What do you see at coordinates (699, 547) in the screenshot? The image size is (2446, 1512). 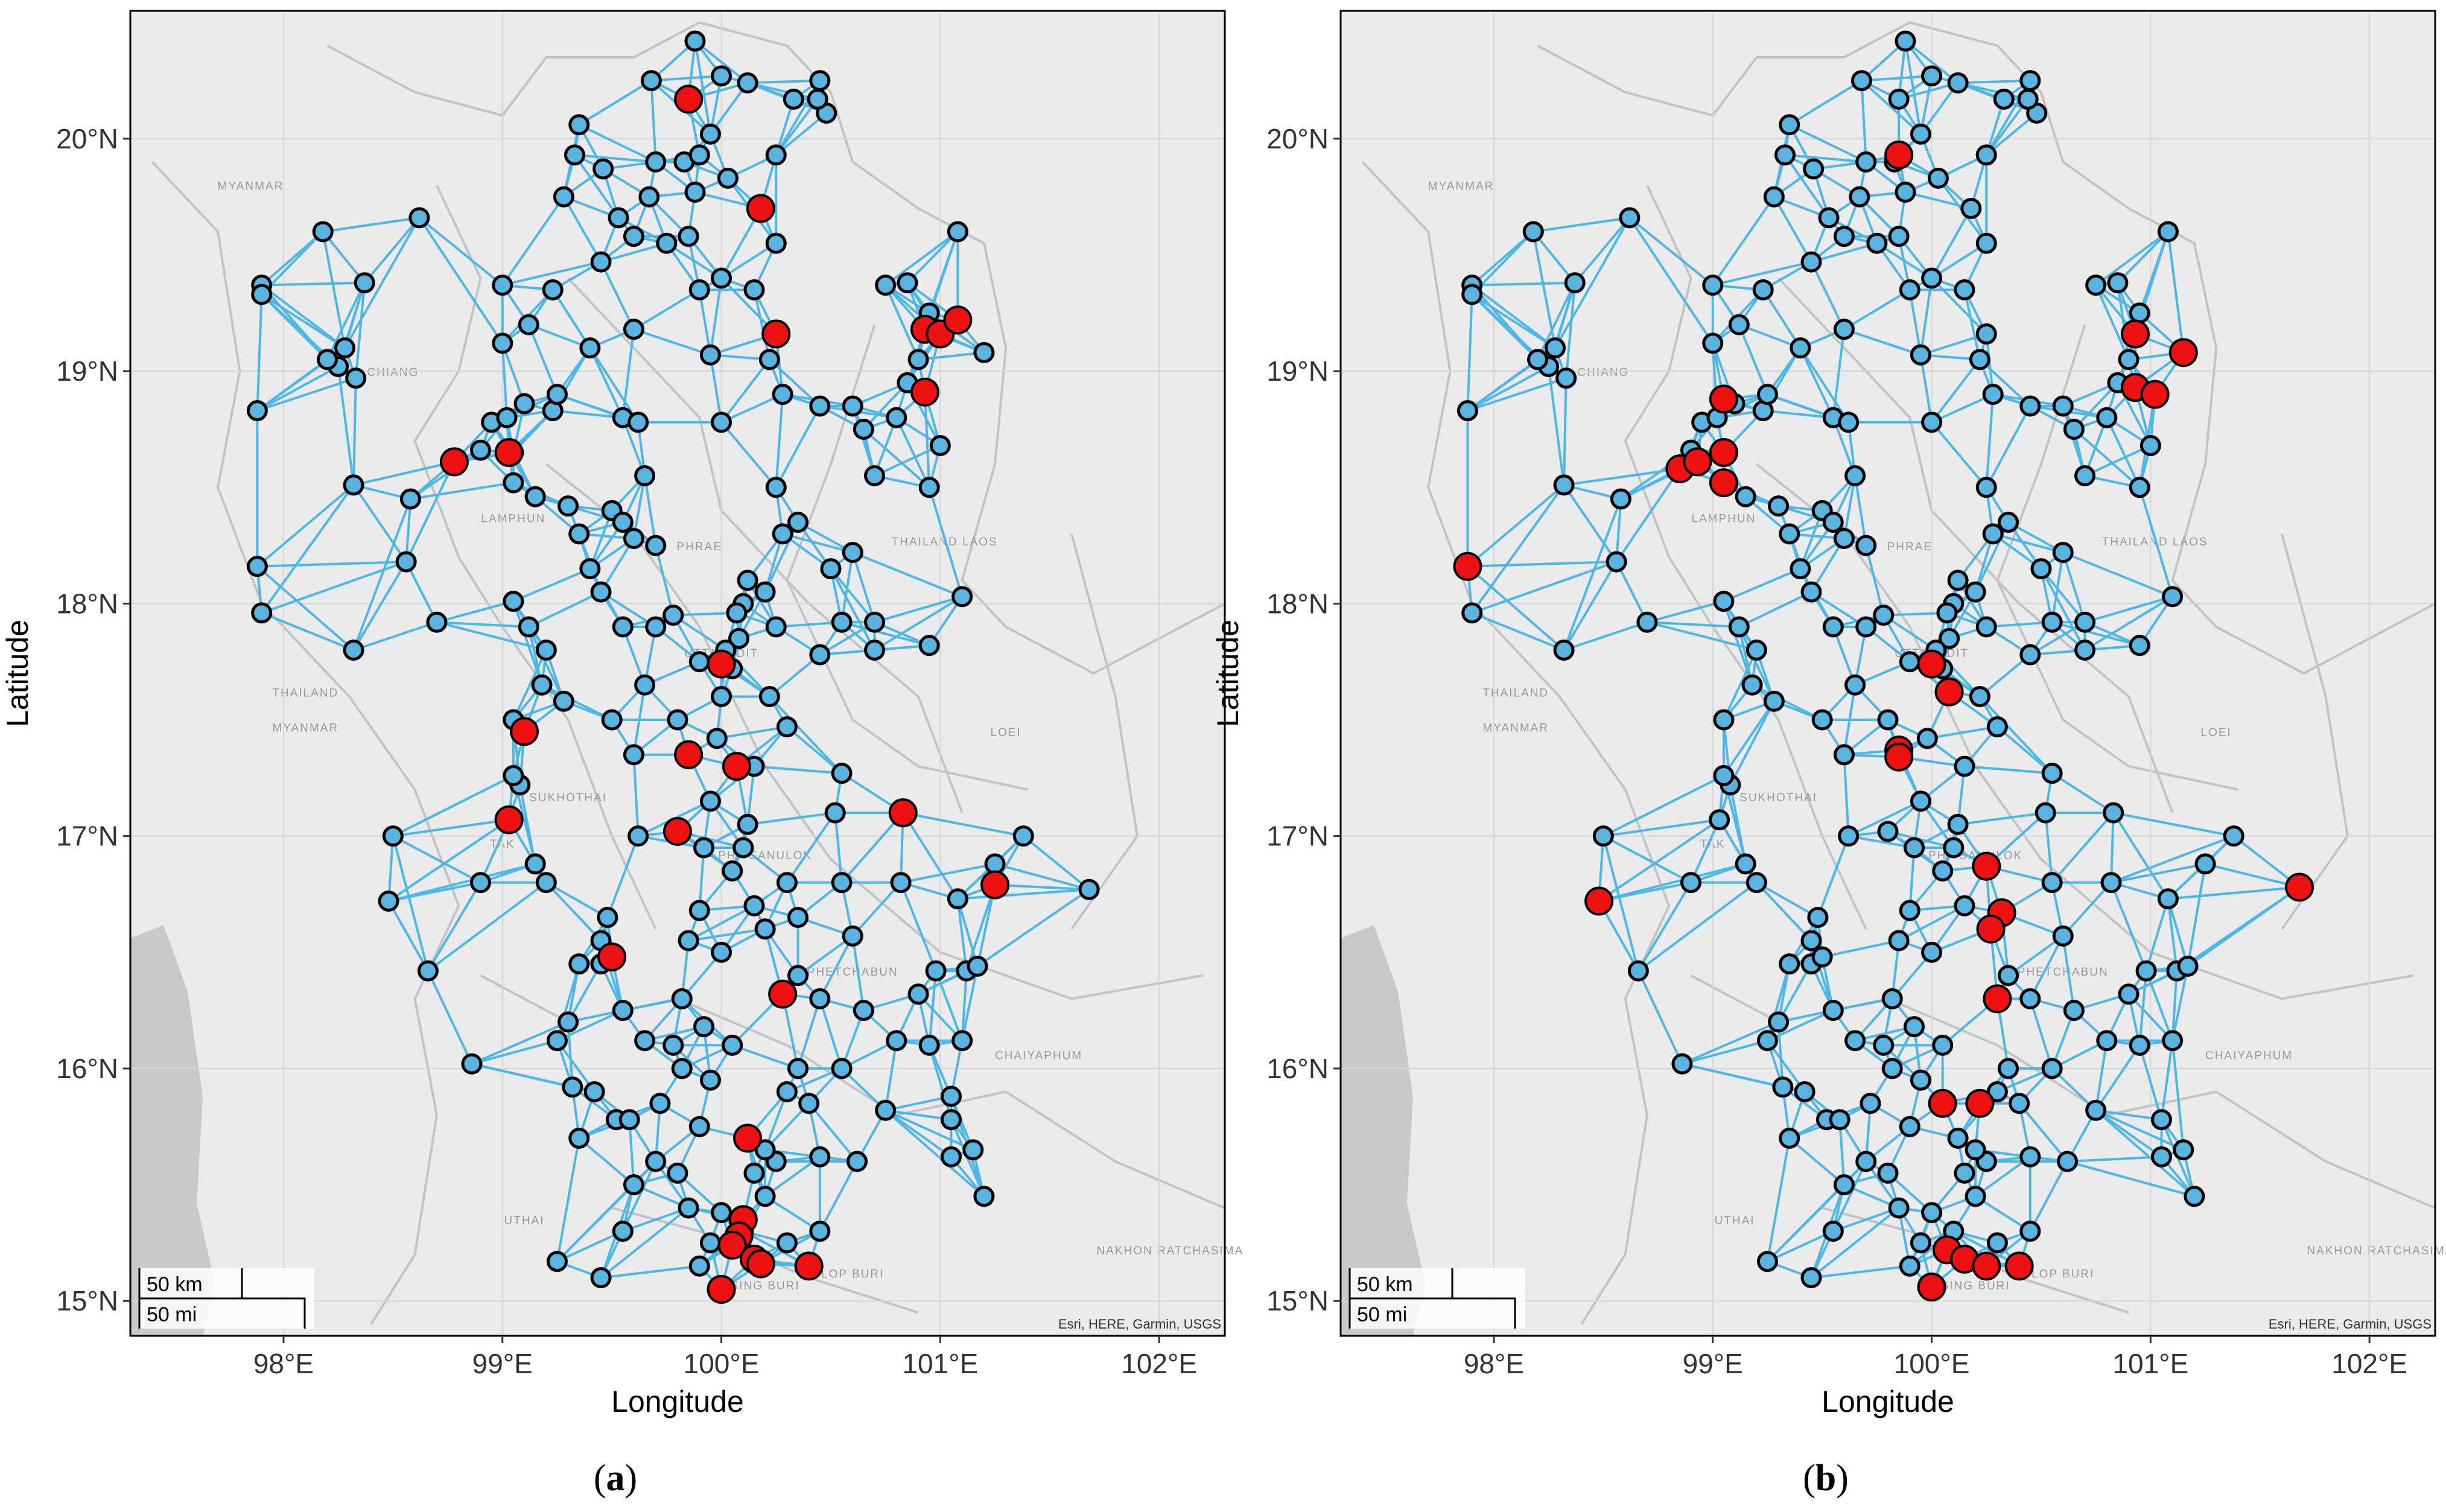 I see `basemap-label: PHRAE` at bounding box center [699, 547].